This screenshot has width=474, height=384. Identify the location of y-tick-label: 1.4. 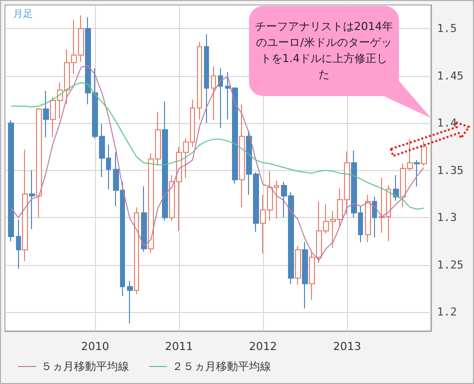
(447, 123).